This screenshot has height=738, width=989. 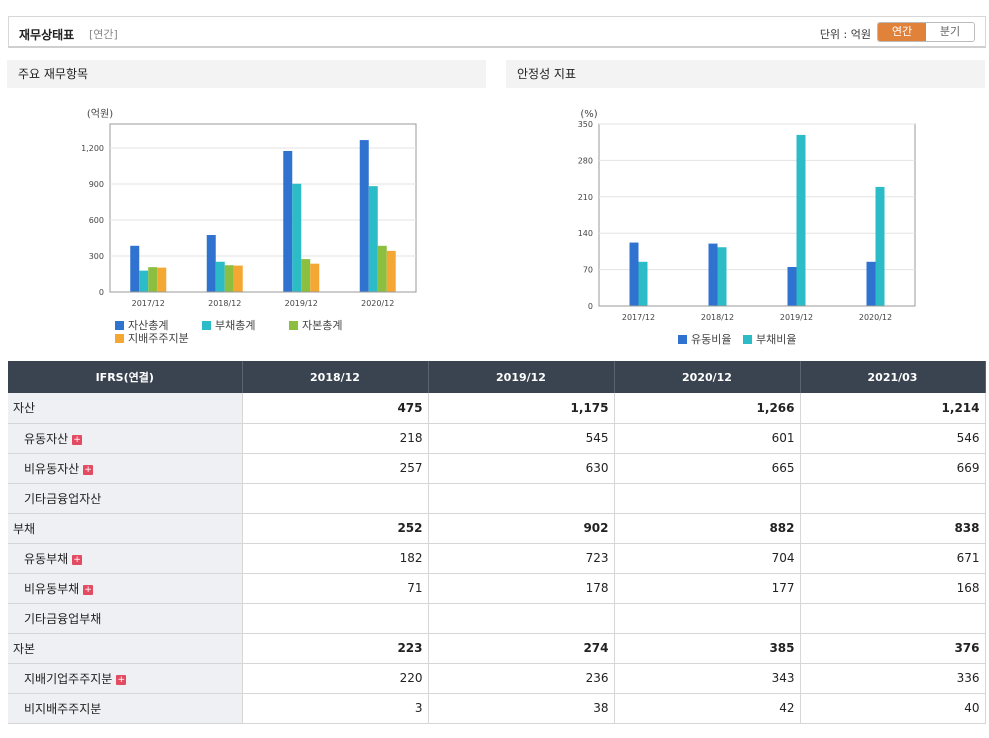 I want to click on y-axis-label: (%), so click(x=588, y=114).